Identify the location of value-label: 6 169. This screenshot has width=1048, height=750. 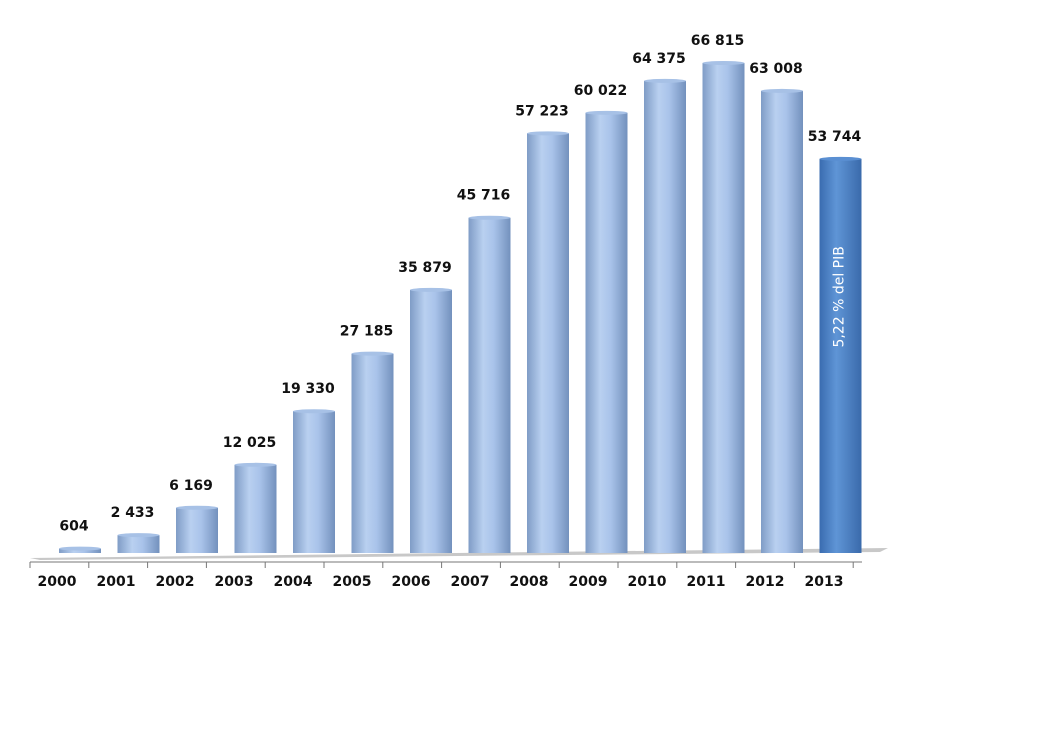
(191, 486).